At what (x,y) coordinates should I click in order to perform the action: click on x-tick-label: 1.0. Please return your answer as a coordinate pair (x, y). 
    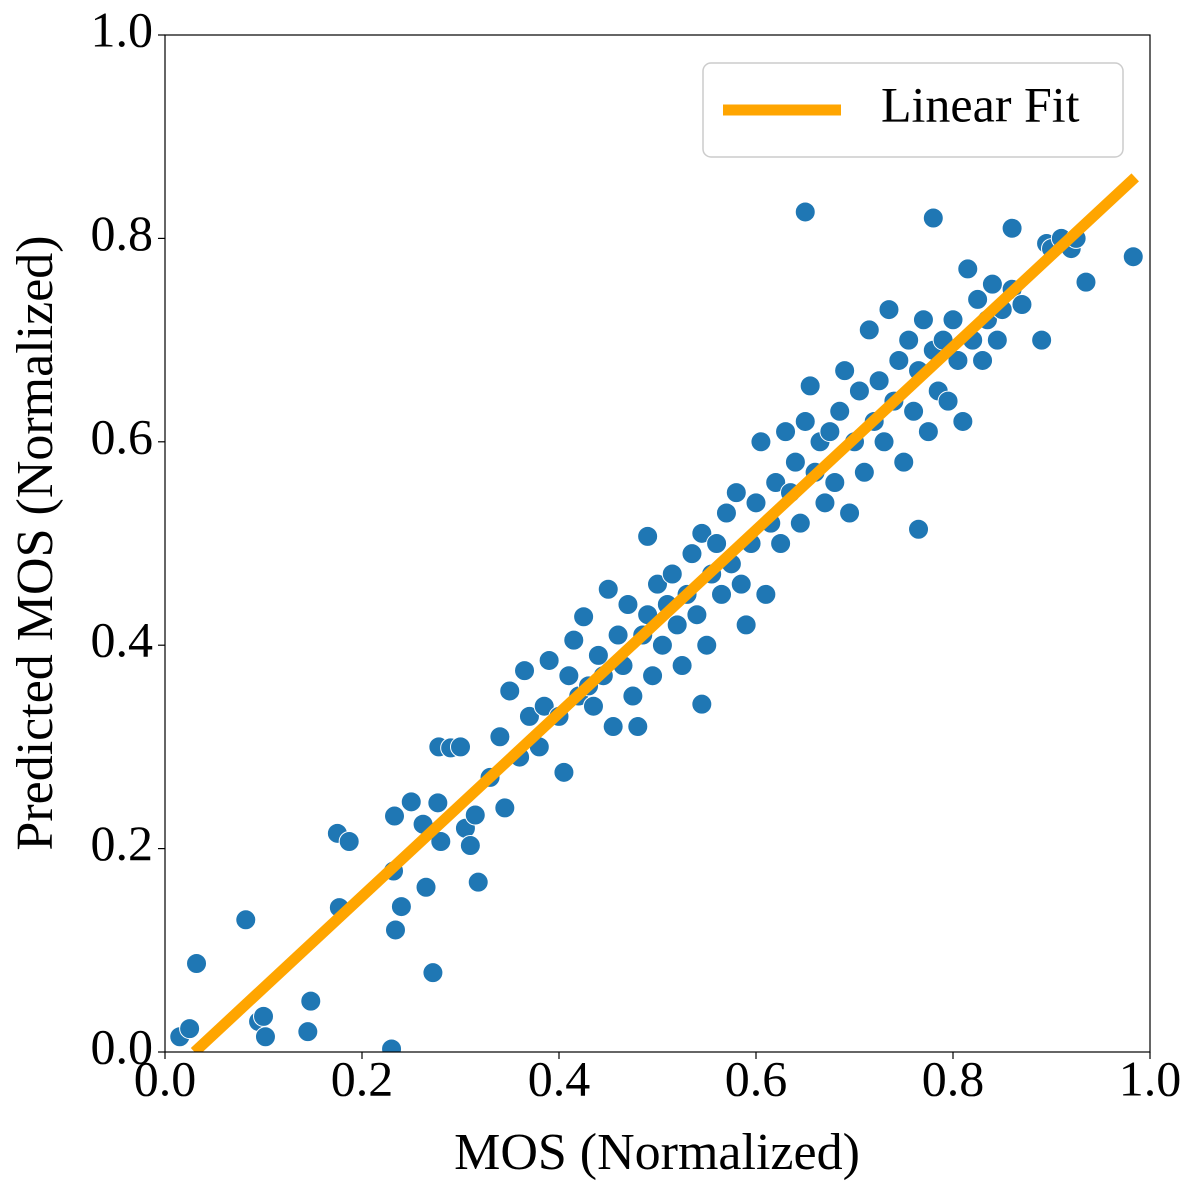
    Looking at the image, I should click on (1150, 1078).